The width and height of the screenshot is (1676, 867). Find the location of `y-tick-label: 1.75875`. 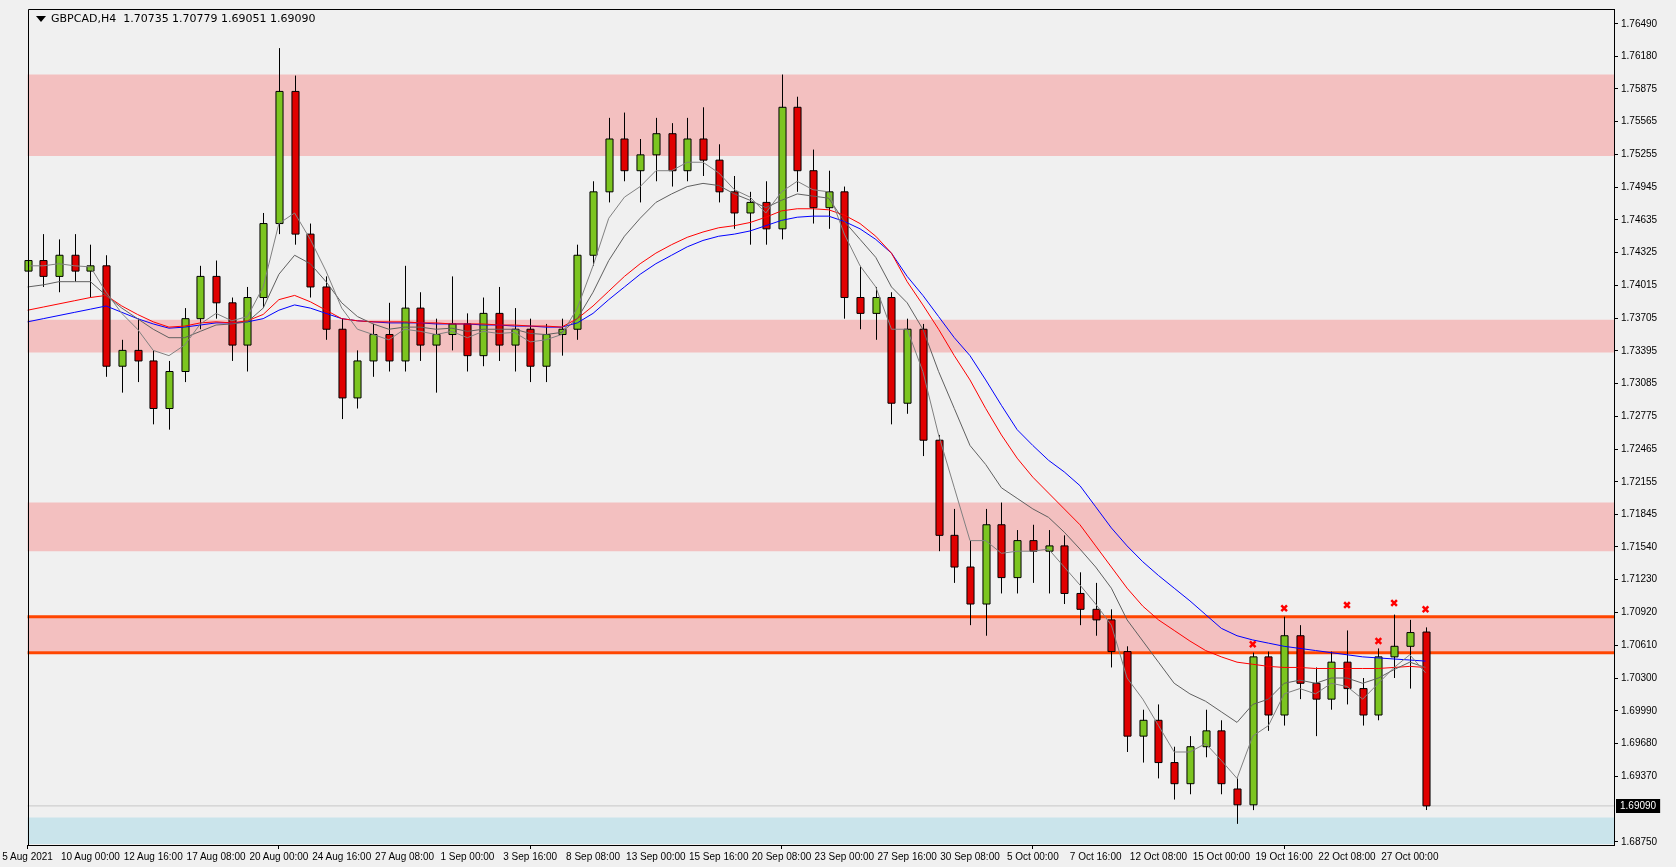

y-tick-label: 1.75875 is located at coordinates (1639, 88).